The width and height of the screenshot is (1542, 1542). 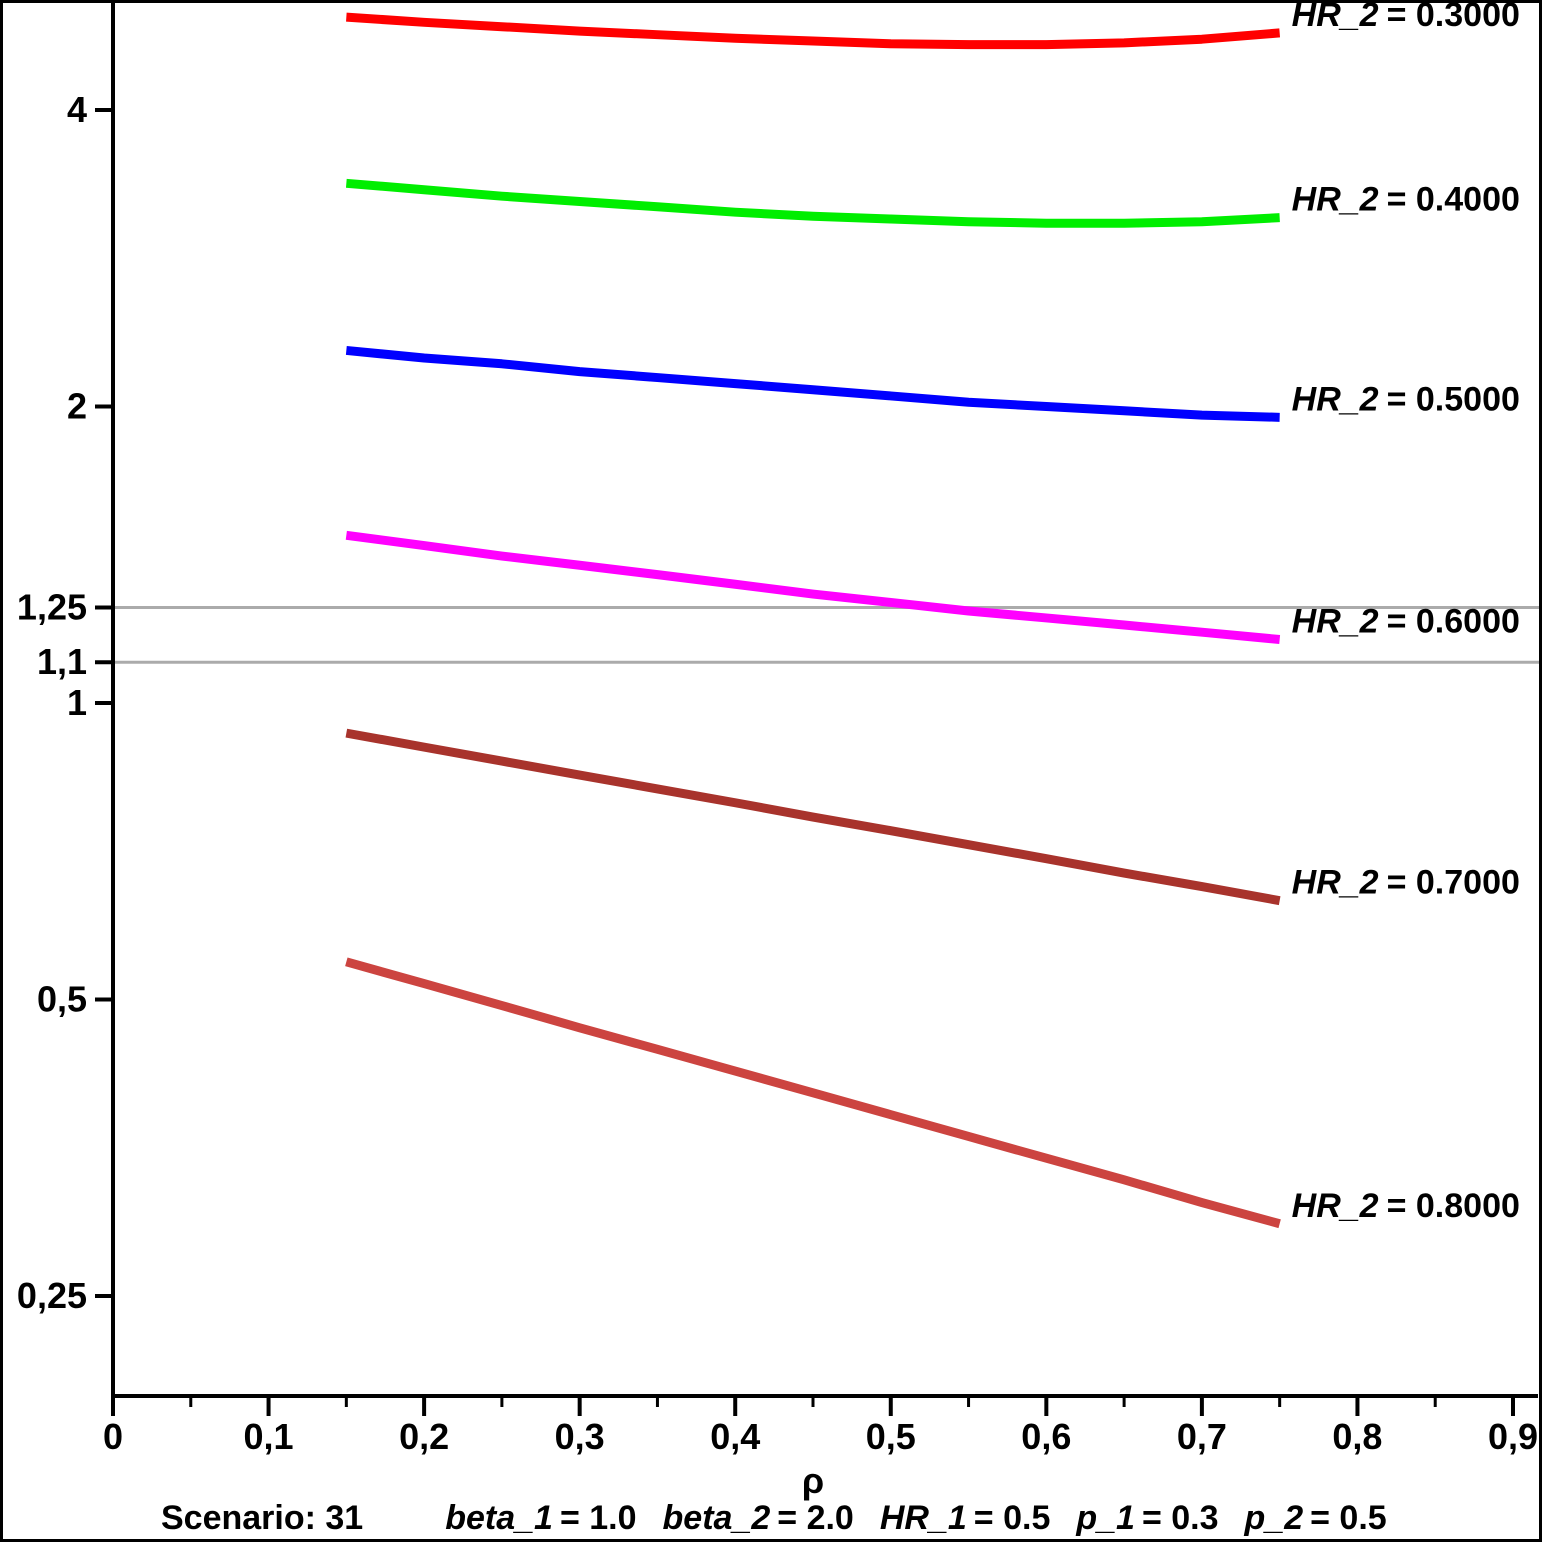 I want to click on caption-param: beta_2 = 2.0, so click(x=758, y=1518).